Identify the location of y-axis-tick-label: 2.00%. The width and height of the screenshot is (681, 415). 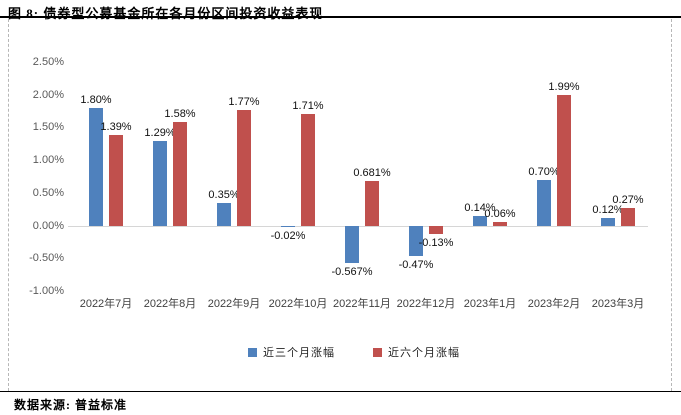
(48, 94).